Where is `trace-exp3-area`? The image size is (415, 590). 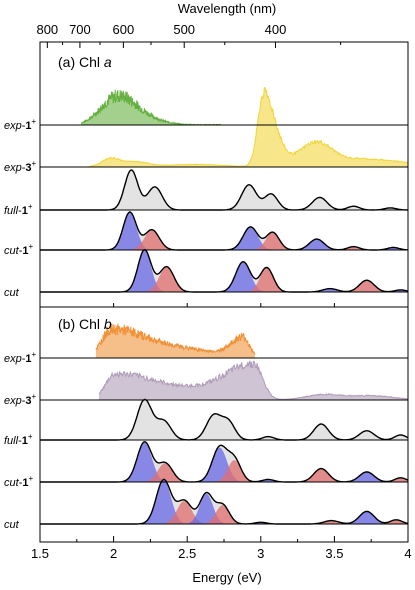
trace-exp3-area is located at coordinates (248, 127).